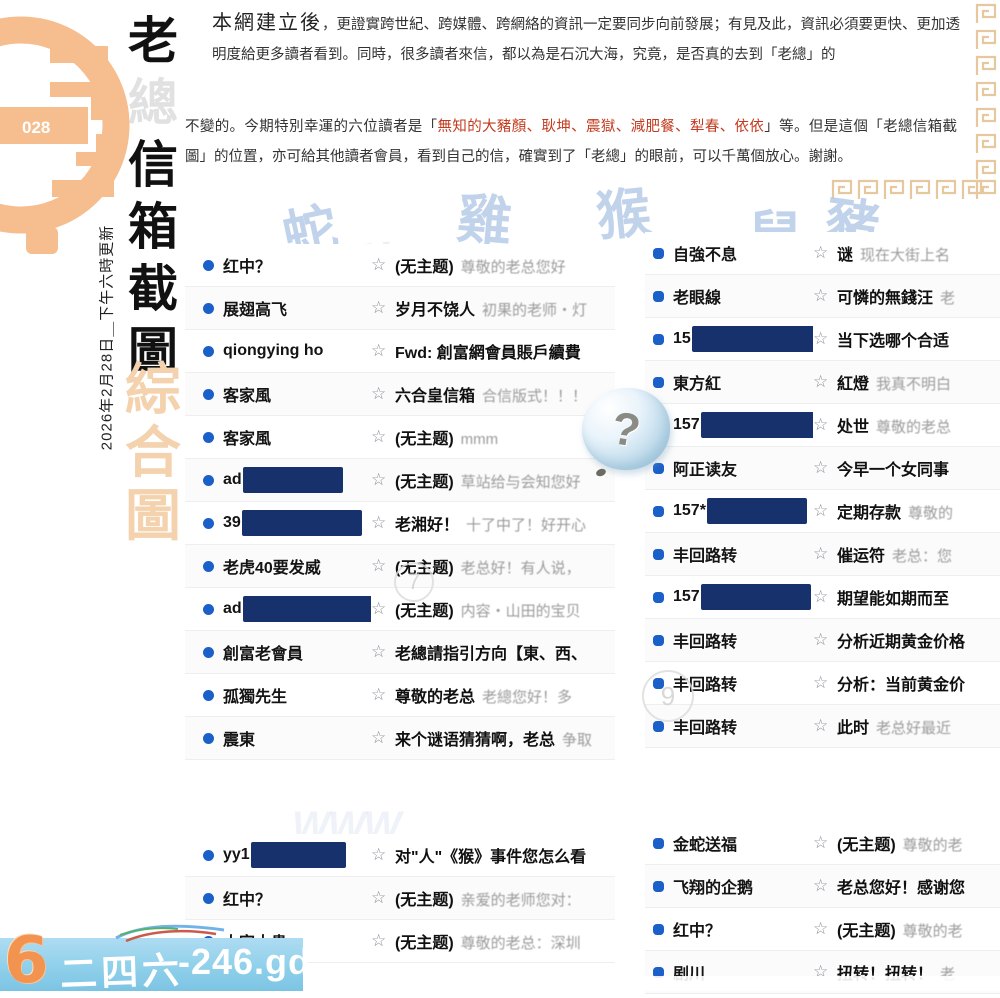  I want to click on mail-row: 红中？ ☆ (无主题) 亲爱的老师您对：, so click(400, 898).